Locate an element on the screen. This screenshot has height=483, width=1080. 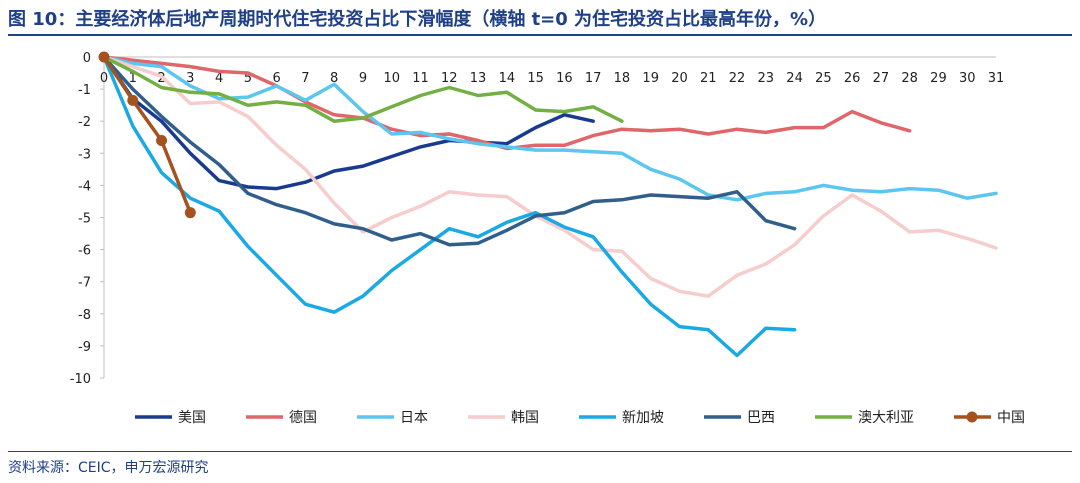
bottom-rule is located at coordinates (540, 451).